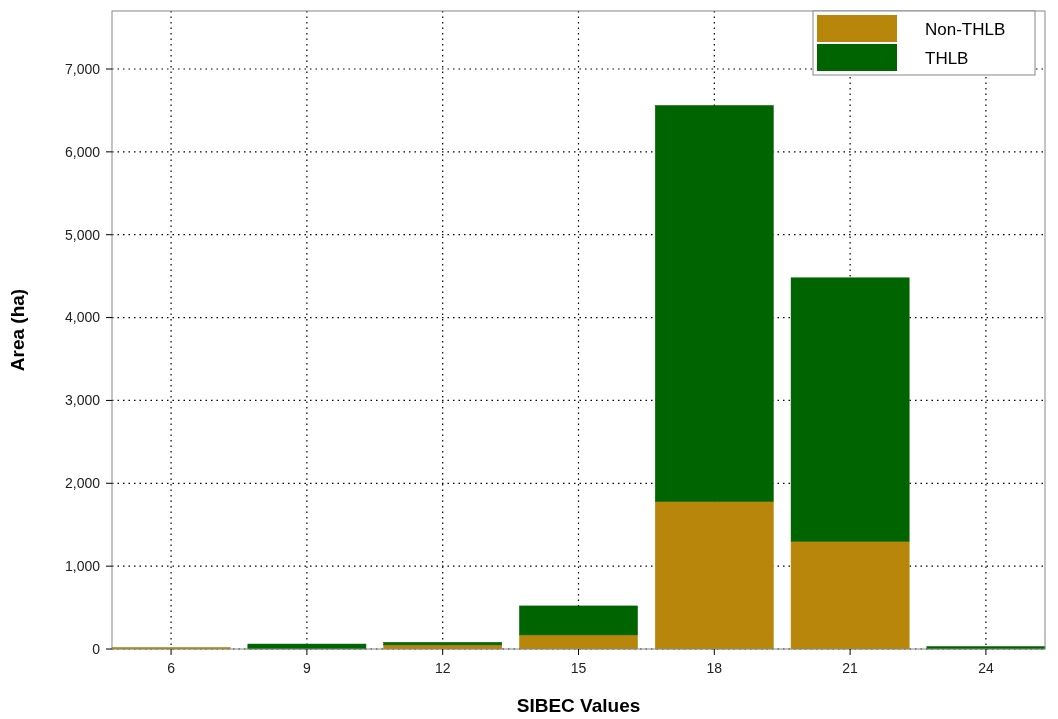 The image size is (1058, 719). I want to click on y-tick-label: 0, so click(96, 648).